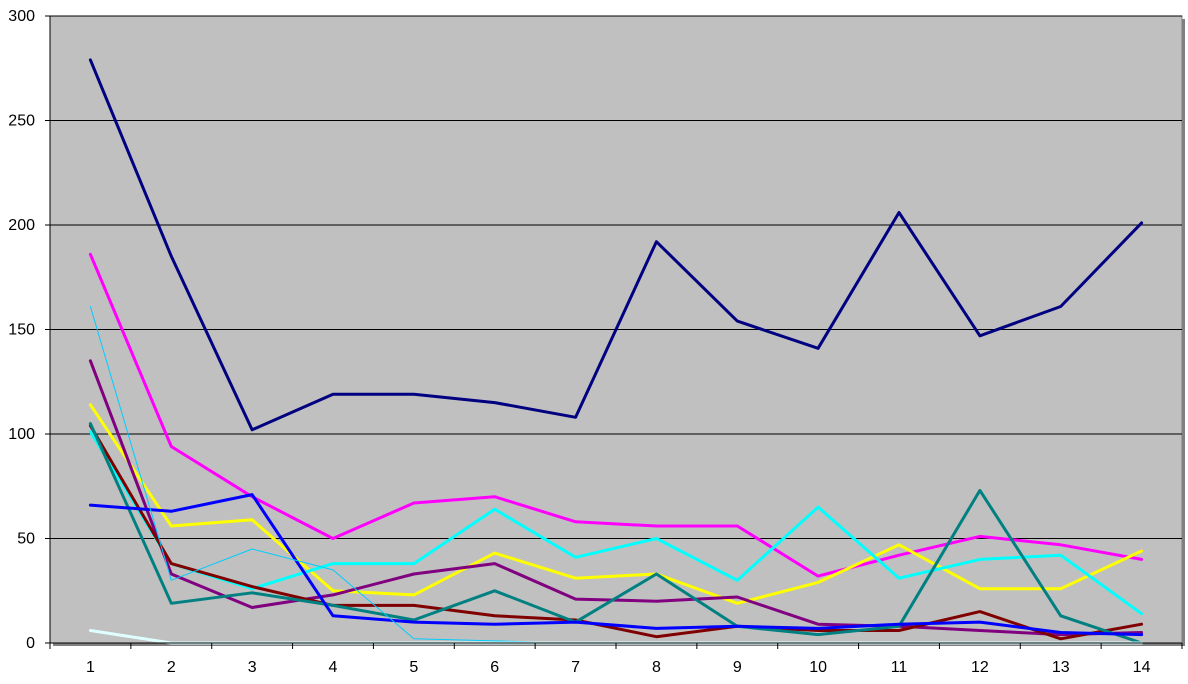  I want to click on y-tick-label: 300, so click(21, 16).